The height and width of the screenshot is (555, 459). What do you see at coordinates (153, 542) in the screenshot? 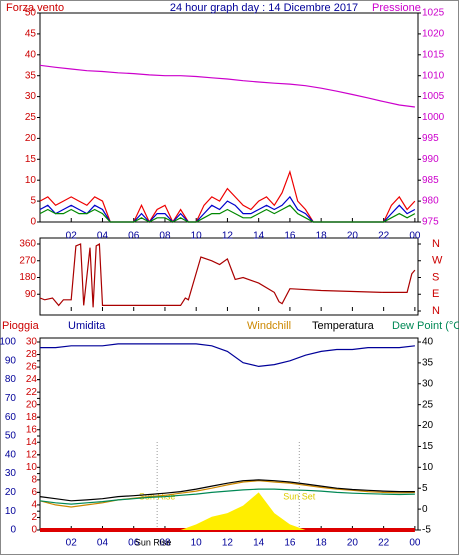
I see `annotation: Sun Rise` at bounding box center [153, 542].